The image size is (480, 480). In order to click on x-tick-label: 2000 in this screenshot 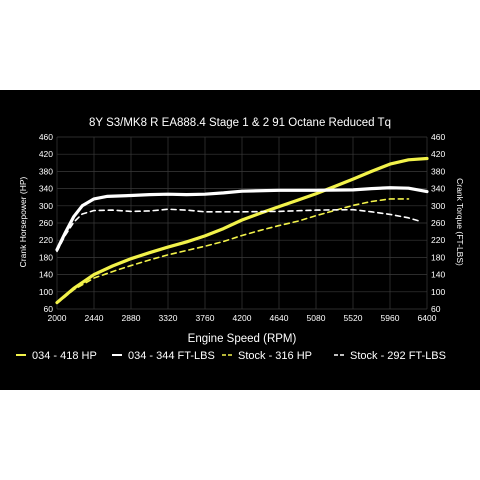, I will do `click(57, 318)`.